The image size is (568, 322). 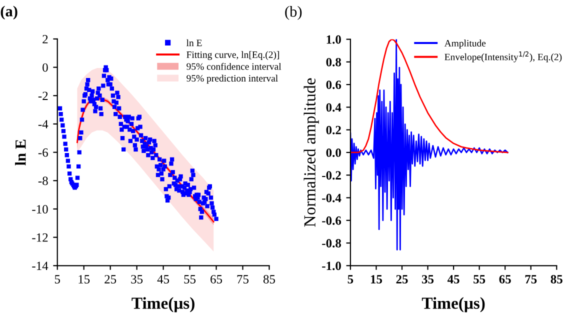 I want to click on y-tick-label: -12, so click(x=40, y=237).